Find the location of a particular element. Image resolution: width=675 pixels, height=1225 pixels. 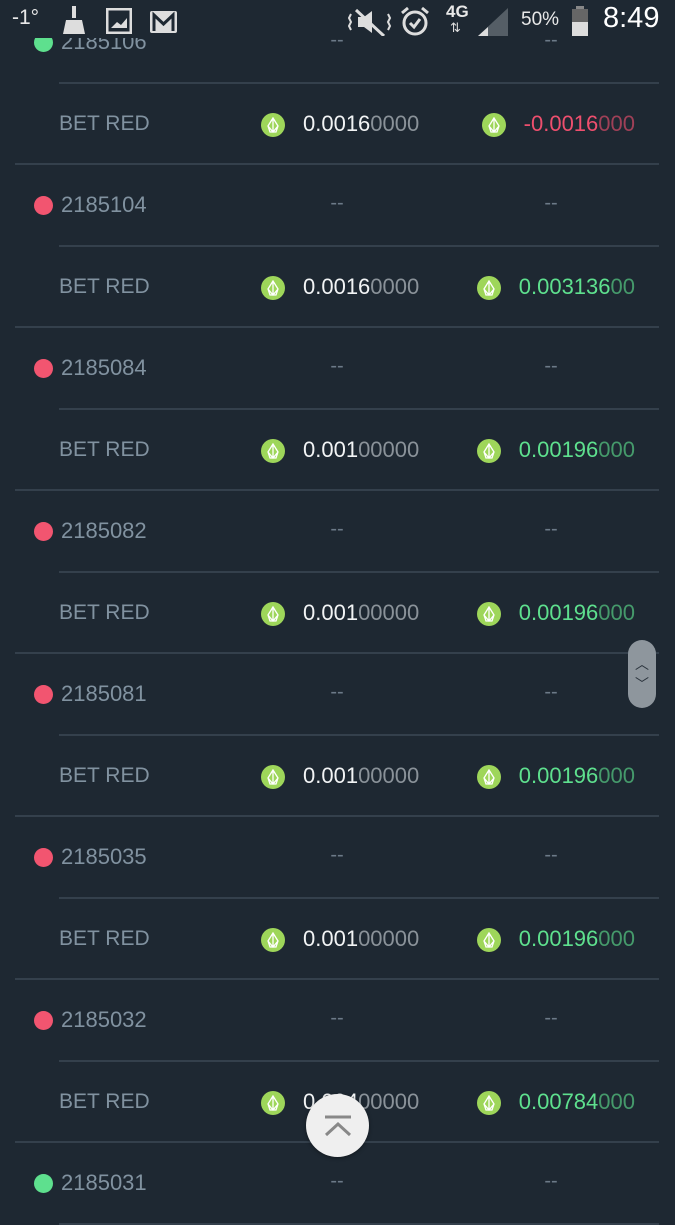

cleaner-broom-icon is located at coordinates (74, 20).